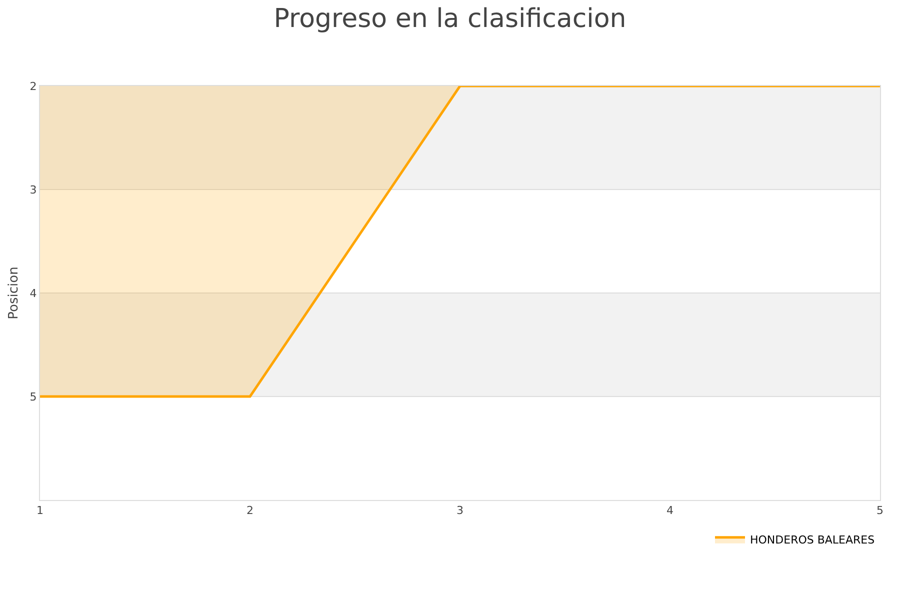 The image size is (900, 600). What do you see at coordinates (670, 511) in the screenshot?
I see `x-tick-label: 4` at bounding box center [670, 511].